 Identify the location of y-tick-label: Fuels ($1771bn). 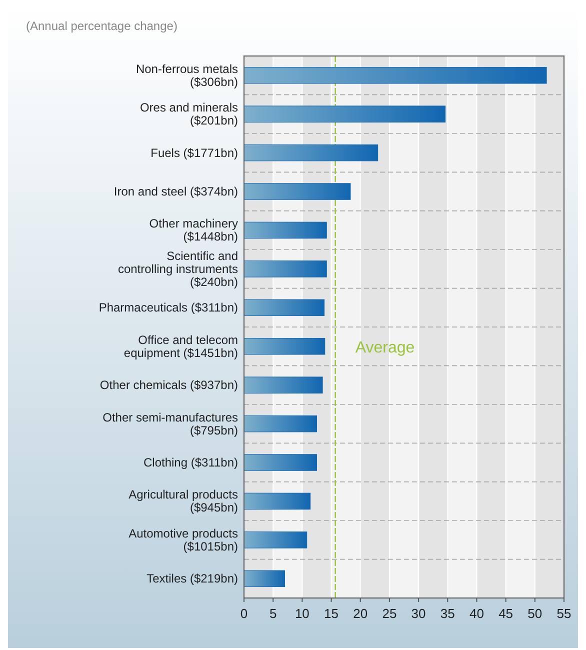
(194, 153).